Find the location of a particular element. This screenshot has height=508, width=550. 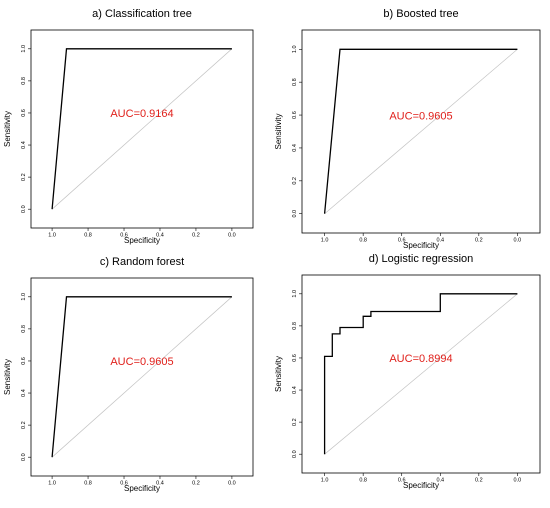

auc-annotation: AUC=0.9164 is located at coordinates (141, 114).